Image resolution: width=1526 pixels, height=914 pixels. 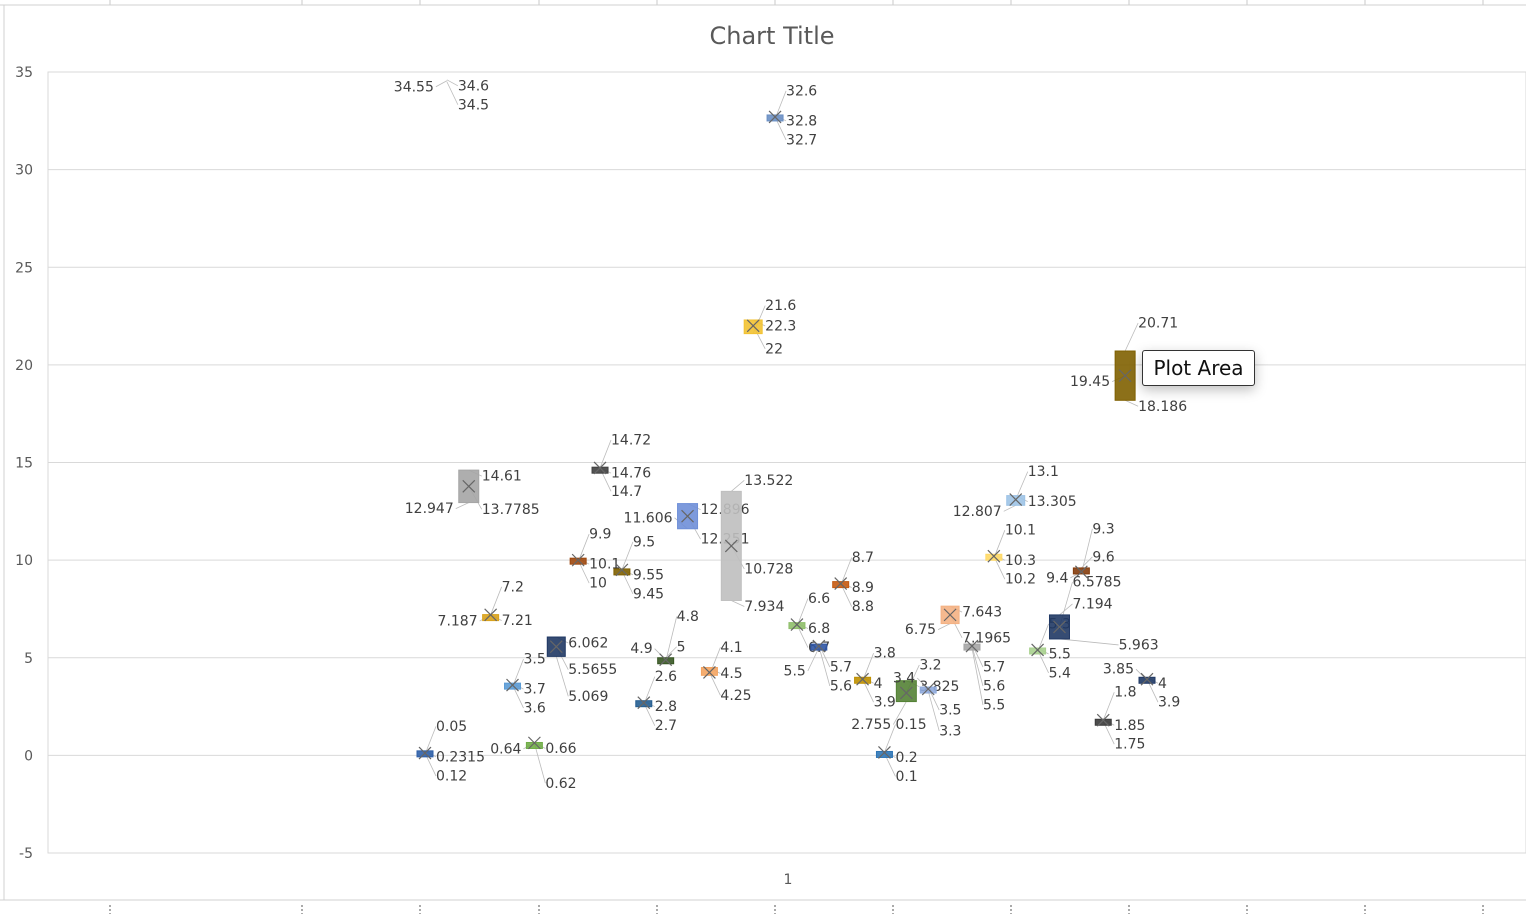 What do you see at coordinates (1103, 557) in the screenshot?
I see `data-label-max: 9.6` at bounding box center [1103, 557].